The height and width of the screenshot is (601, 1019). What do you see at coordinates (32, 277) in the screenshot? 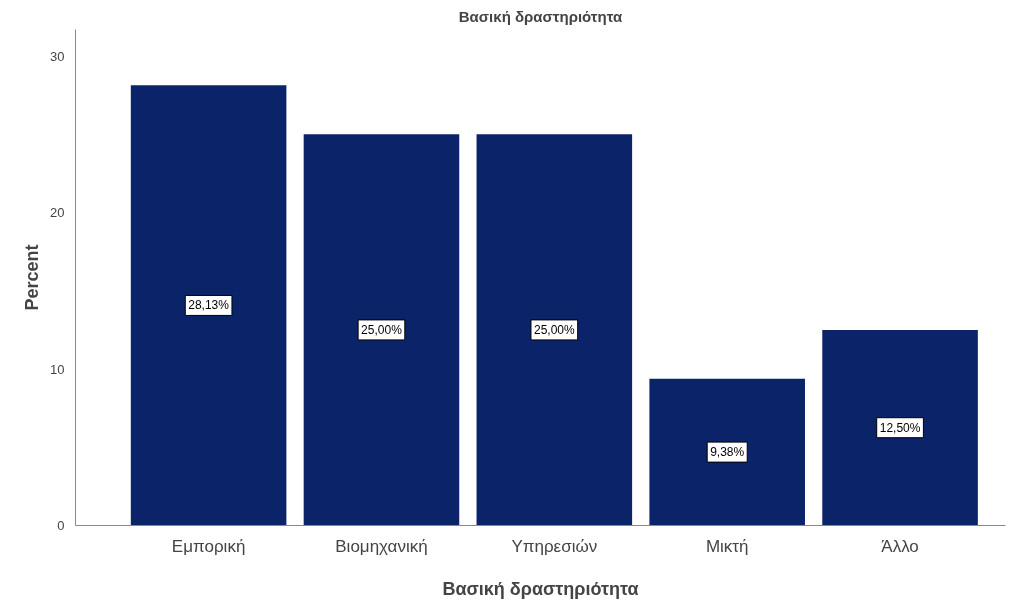
I see `y-axis-title: Percent` at bounding box center [32, 277].